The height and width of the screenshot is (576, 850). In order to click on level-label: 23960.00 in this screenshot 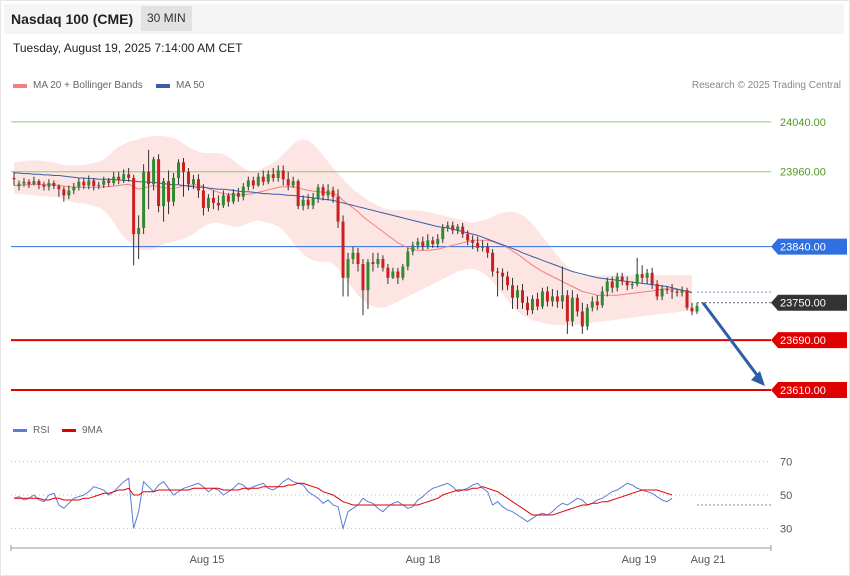, I will do `click(803, 173)`.